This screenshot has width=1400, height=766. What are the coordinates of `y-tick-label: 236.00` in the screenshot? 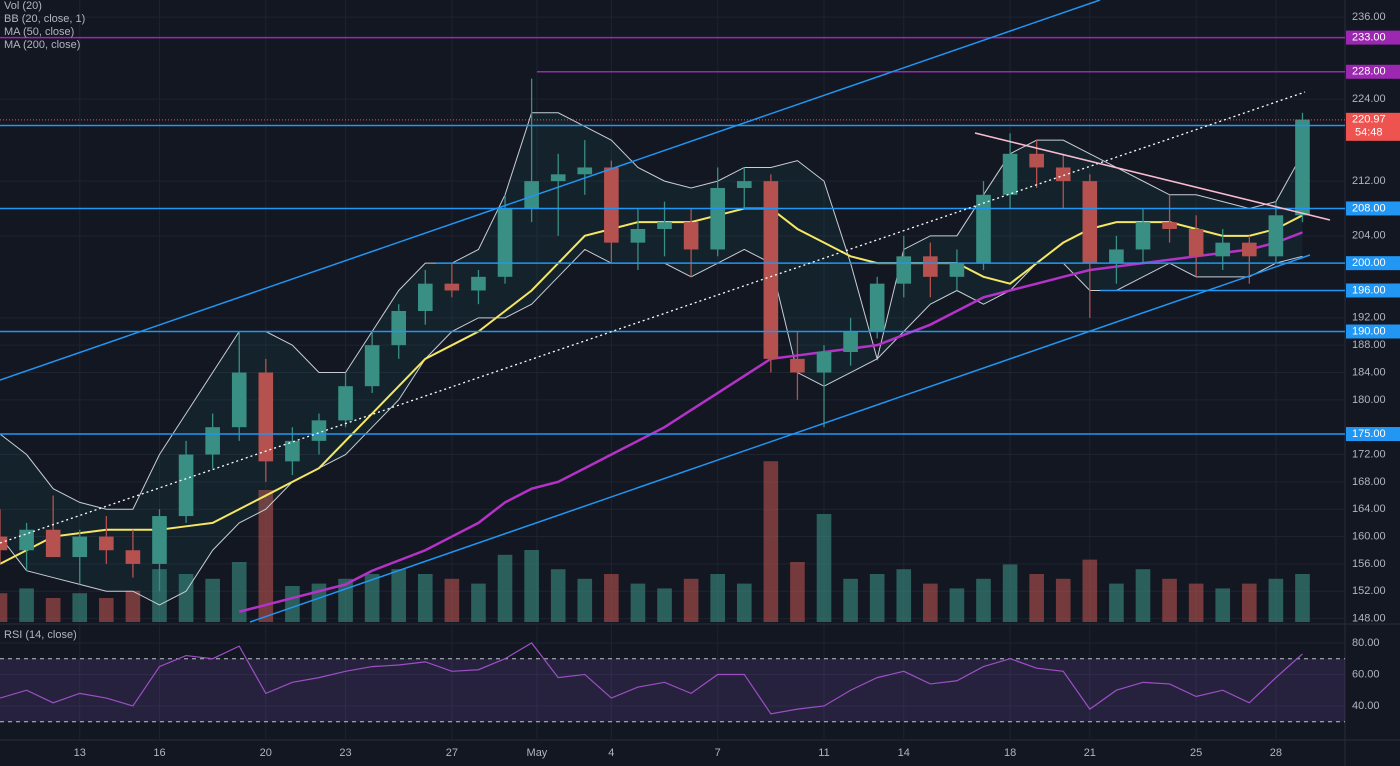 It's located at (1369, 17).